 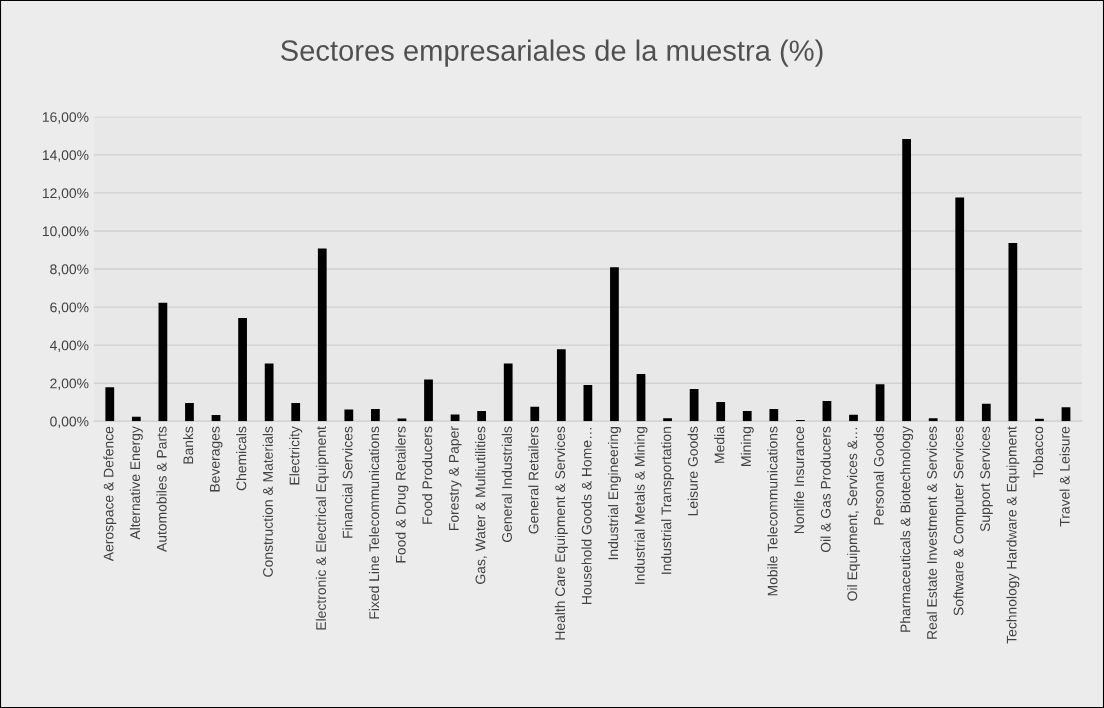 What do you see at coordinates (799, 480) in the screenshot?
I see `x-tick-label: Nonlife Insurance` at bounding box center [799, 480].